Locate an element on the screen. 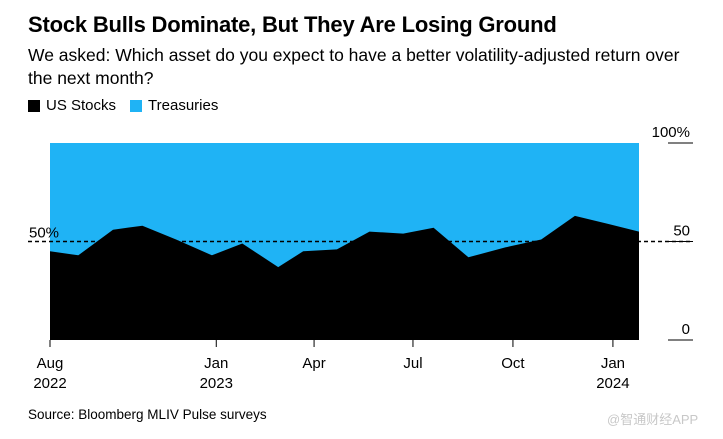 The image size is (723, 439). x-tick-year-5: 2024 is located at coordinates (612, 383).